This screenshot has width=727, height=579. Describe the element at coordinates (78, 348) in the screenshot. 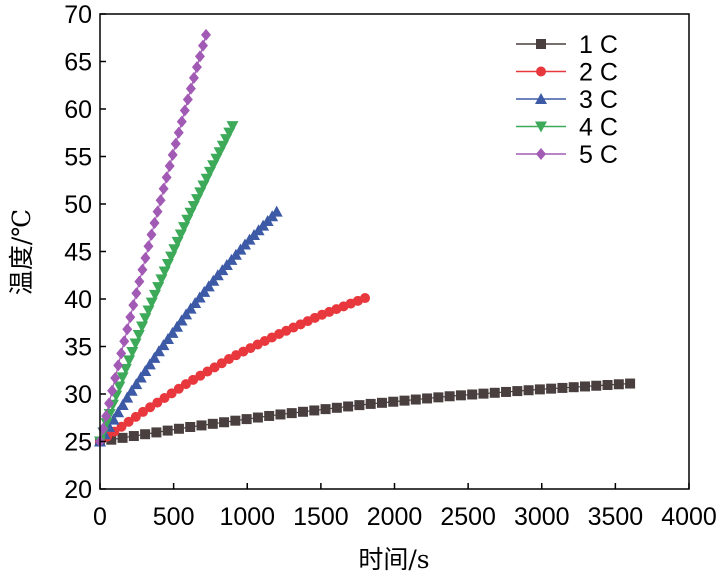

I see `y-tick-label: 35` at that location.